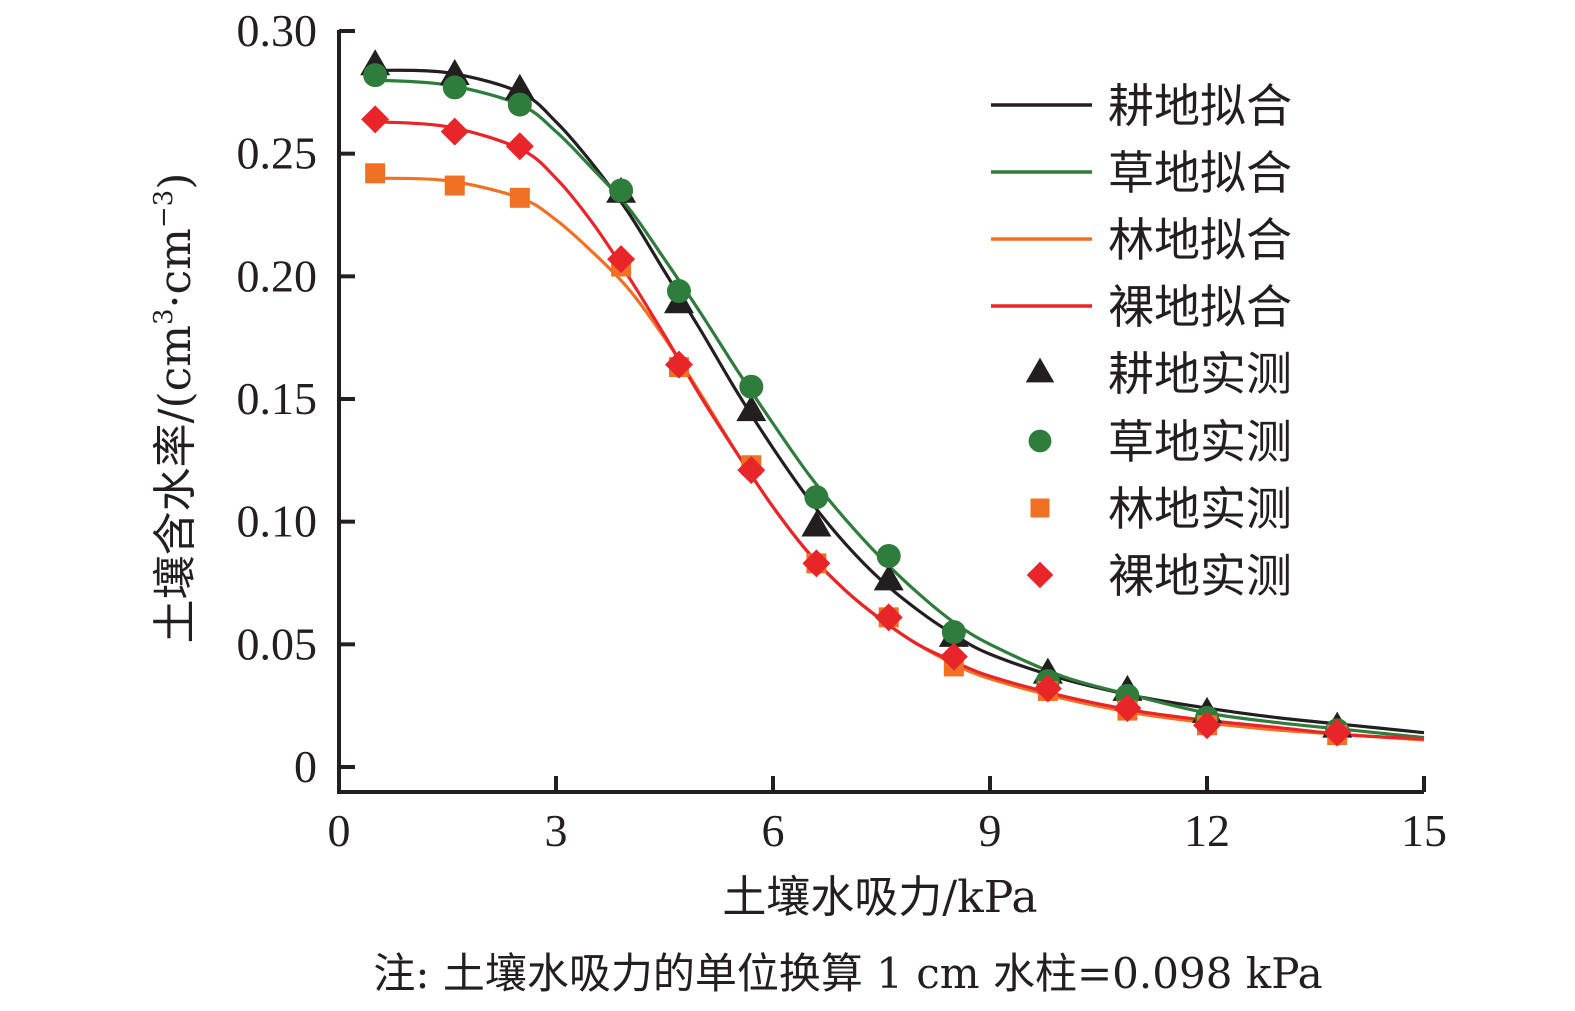  Describe the element at coordinates (1200, 576) in the screenshot. I see `legend-label: 裸地实测` at that location.